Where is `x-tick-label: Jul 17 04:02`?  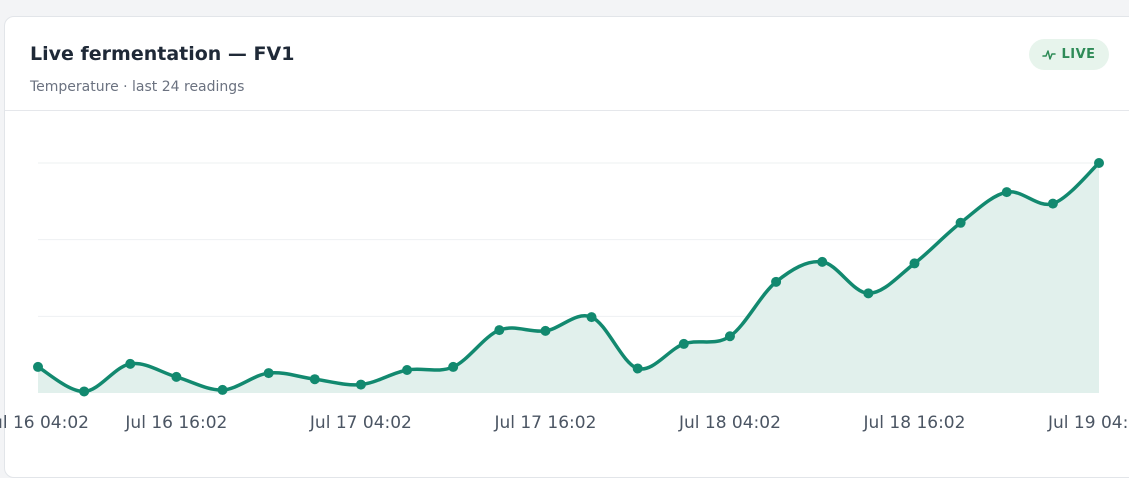 x-tick-label: Jul 17 04:02 is located at coordinates (360, 423).